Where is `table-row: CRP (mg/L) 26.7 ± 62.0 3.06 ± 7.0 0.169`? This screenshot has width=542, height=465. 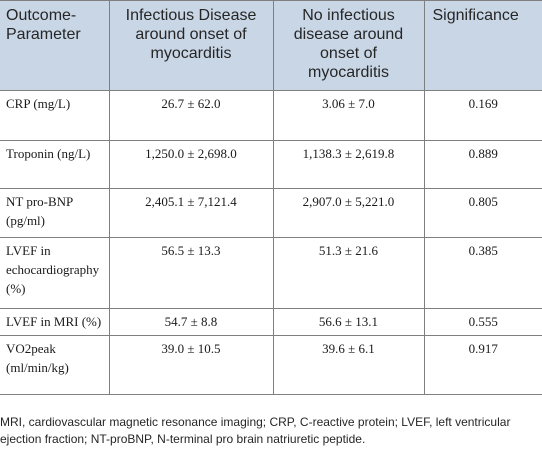
table-row: CRP (mg/L) 26.7 ± 62.0 3.06 ± 7.0 0.169 is located at coordinates (271, 115).